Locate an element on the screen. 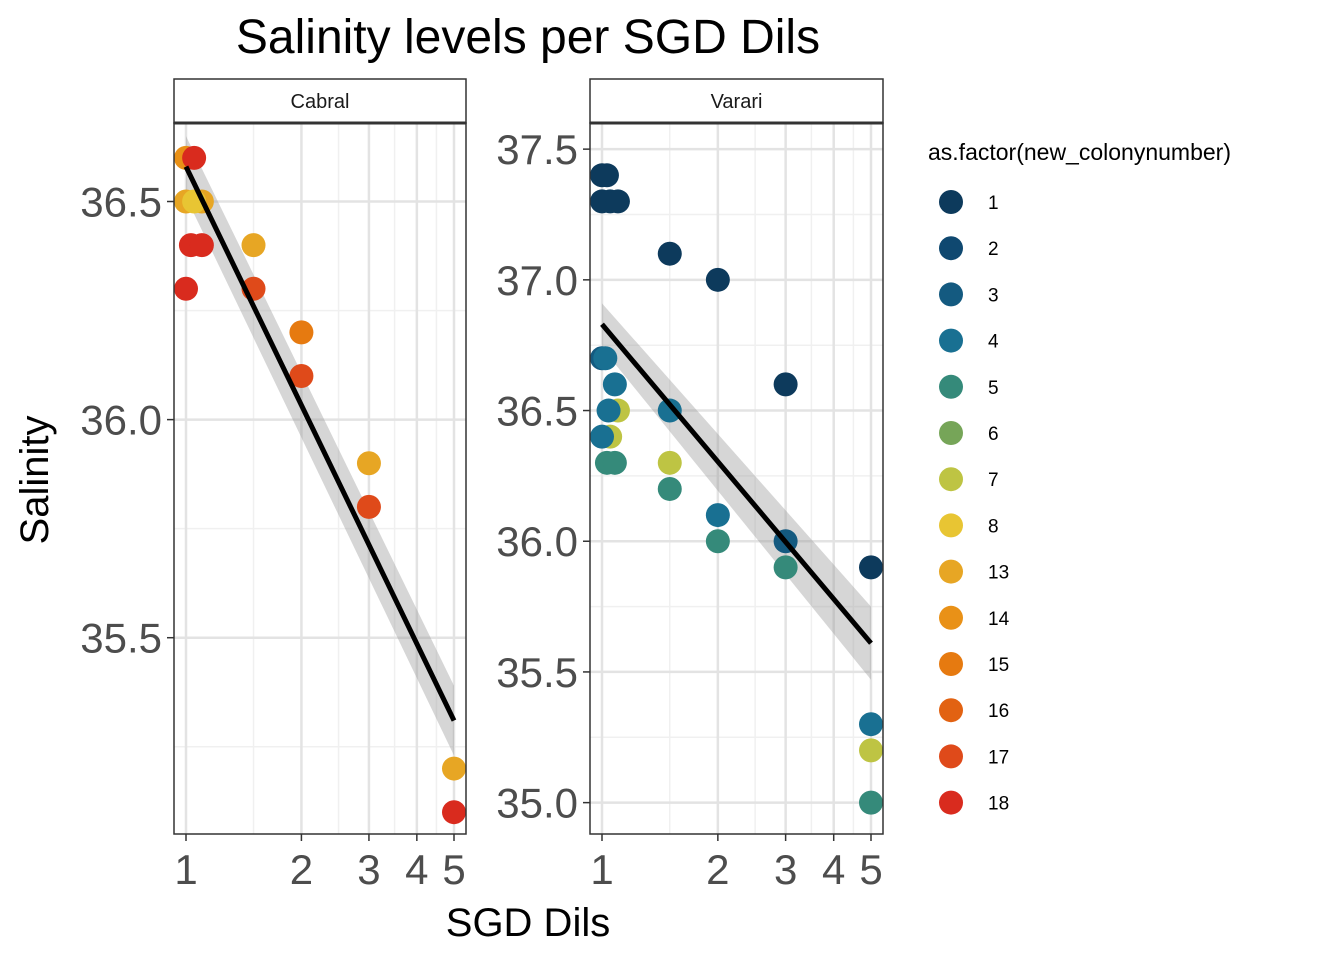 This screenshot has height=960, width=1344. legend-label: 15 is located at coordinates (998, 665).